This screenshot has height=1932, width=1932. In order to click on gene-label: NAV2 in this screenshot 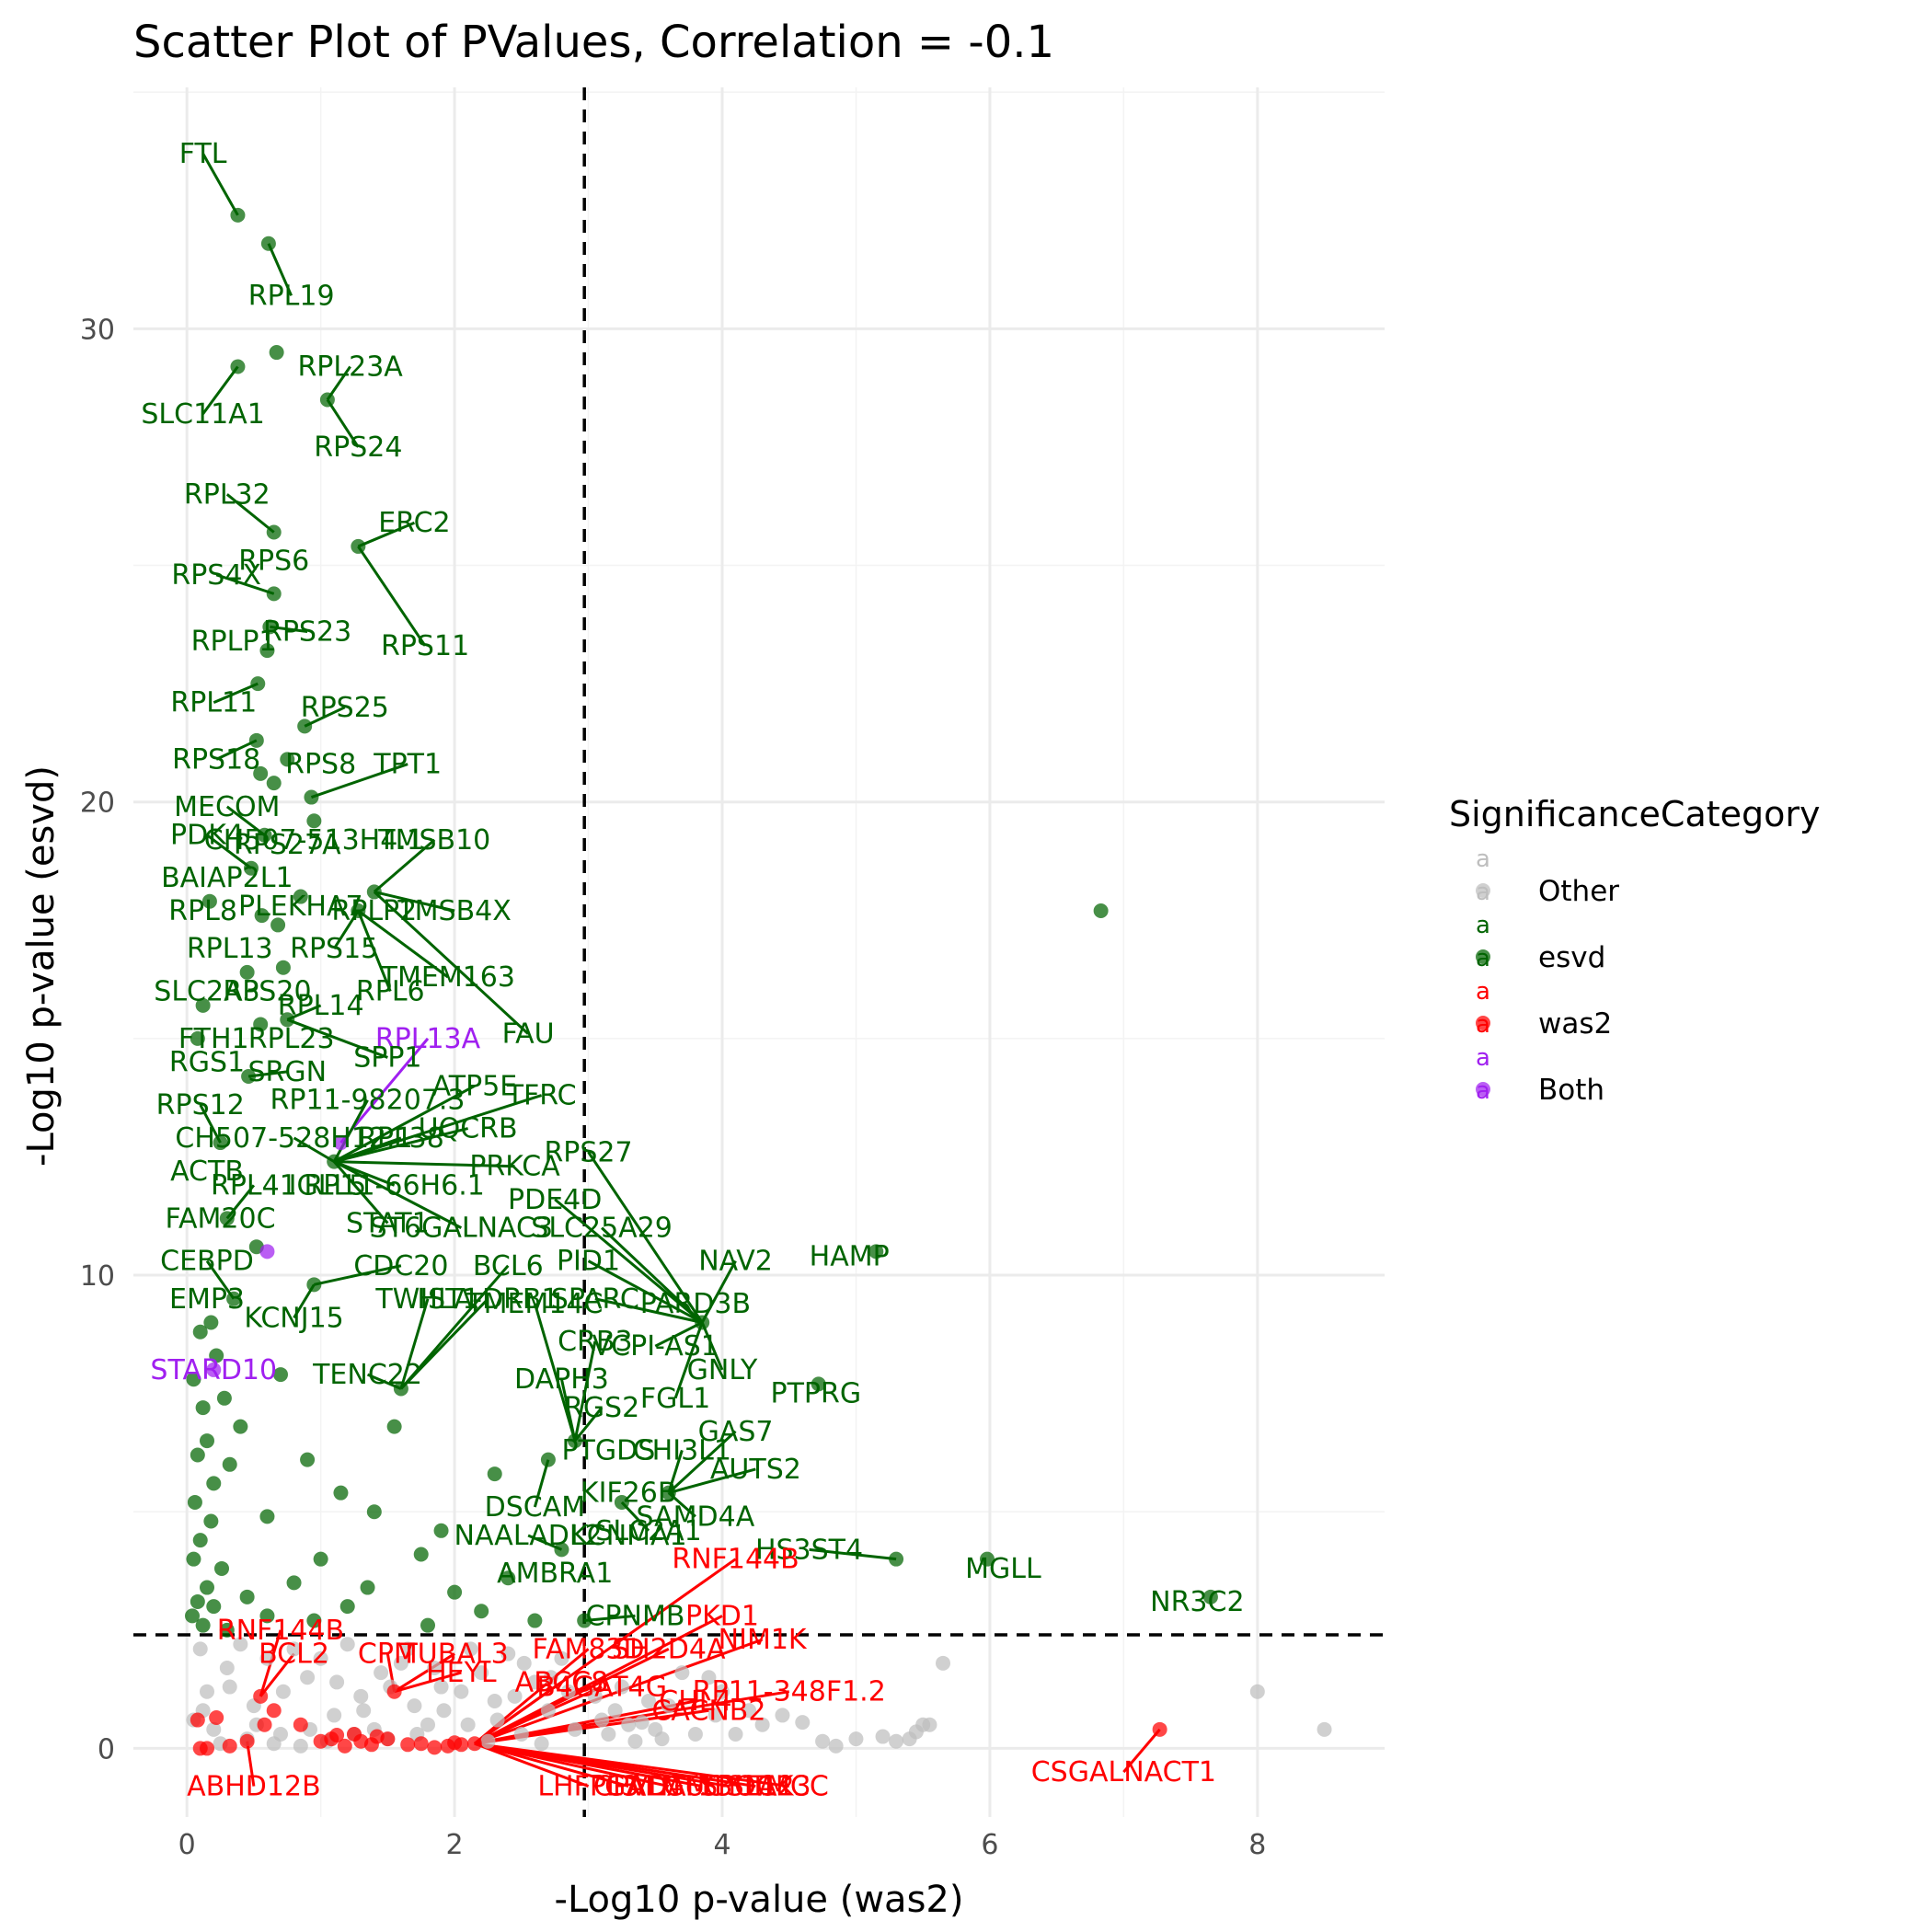, I will do `click(735, 1262)`.